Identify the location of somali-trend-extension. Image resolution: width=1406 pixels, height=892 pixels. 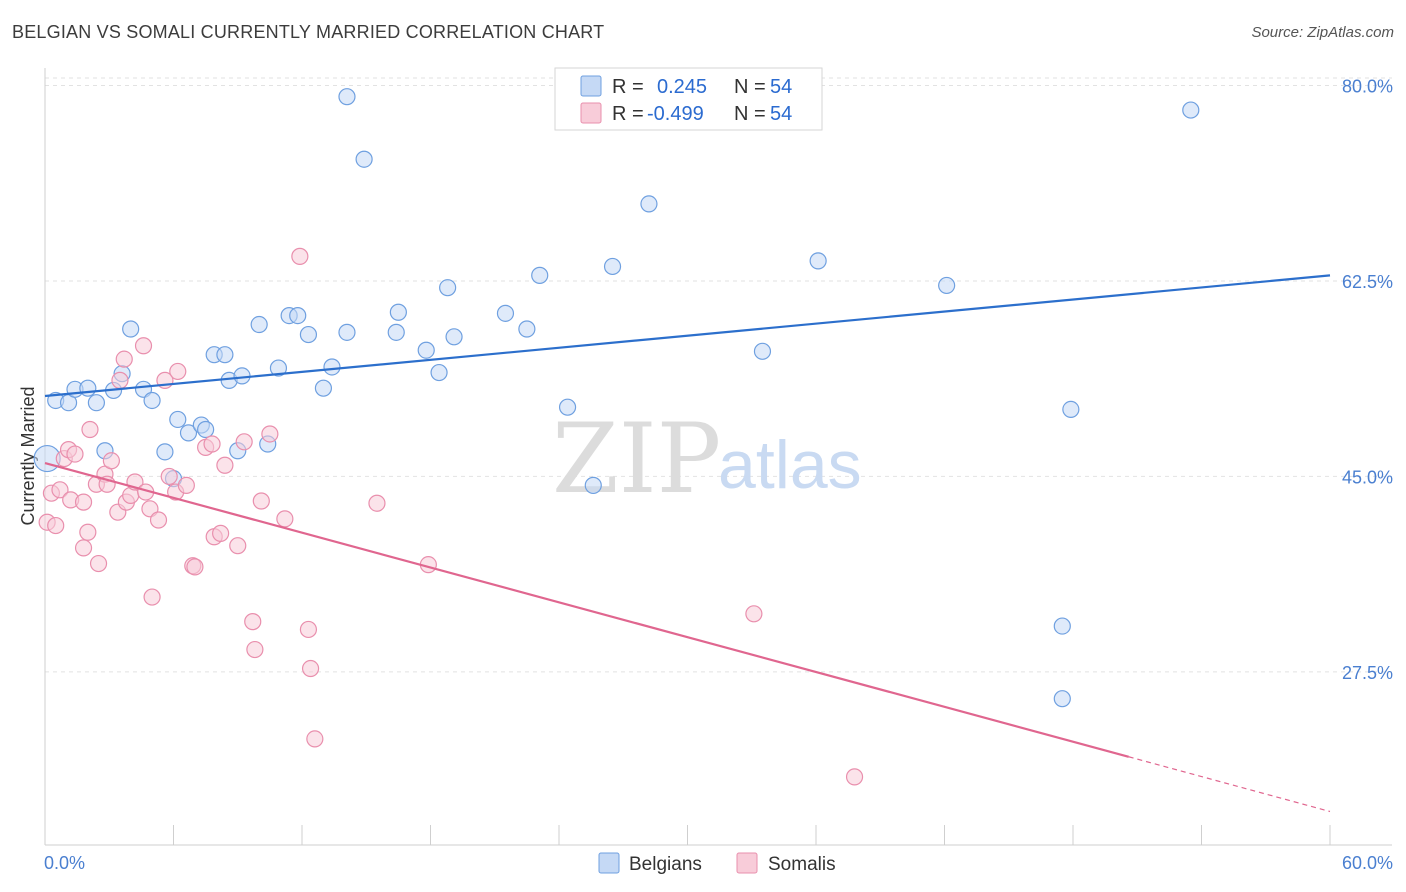
(1229, 784).